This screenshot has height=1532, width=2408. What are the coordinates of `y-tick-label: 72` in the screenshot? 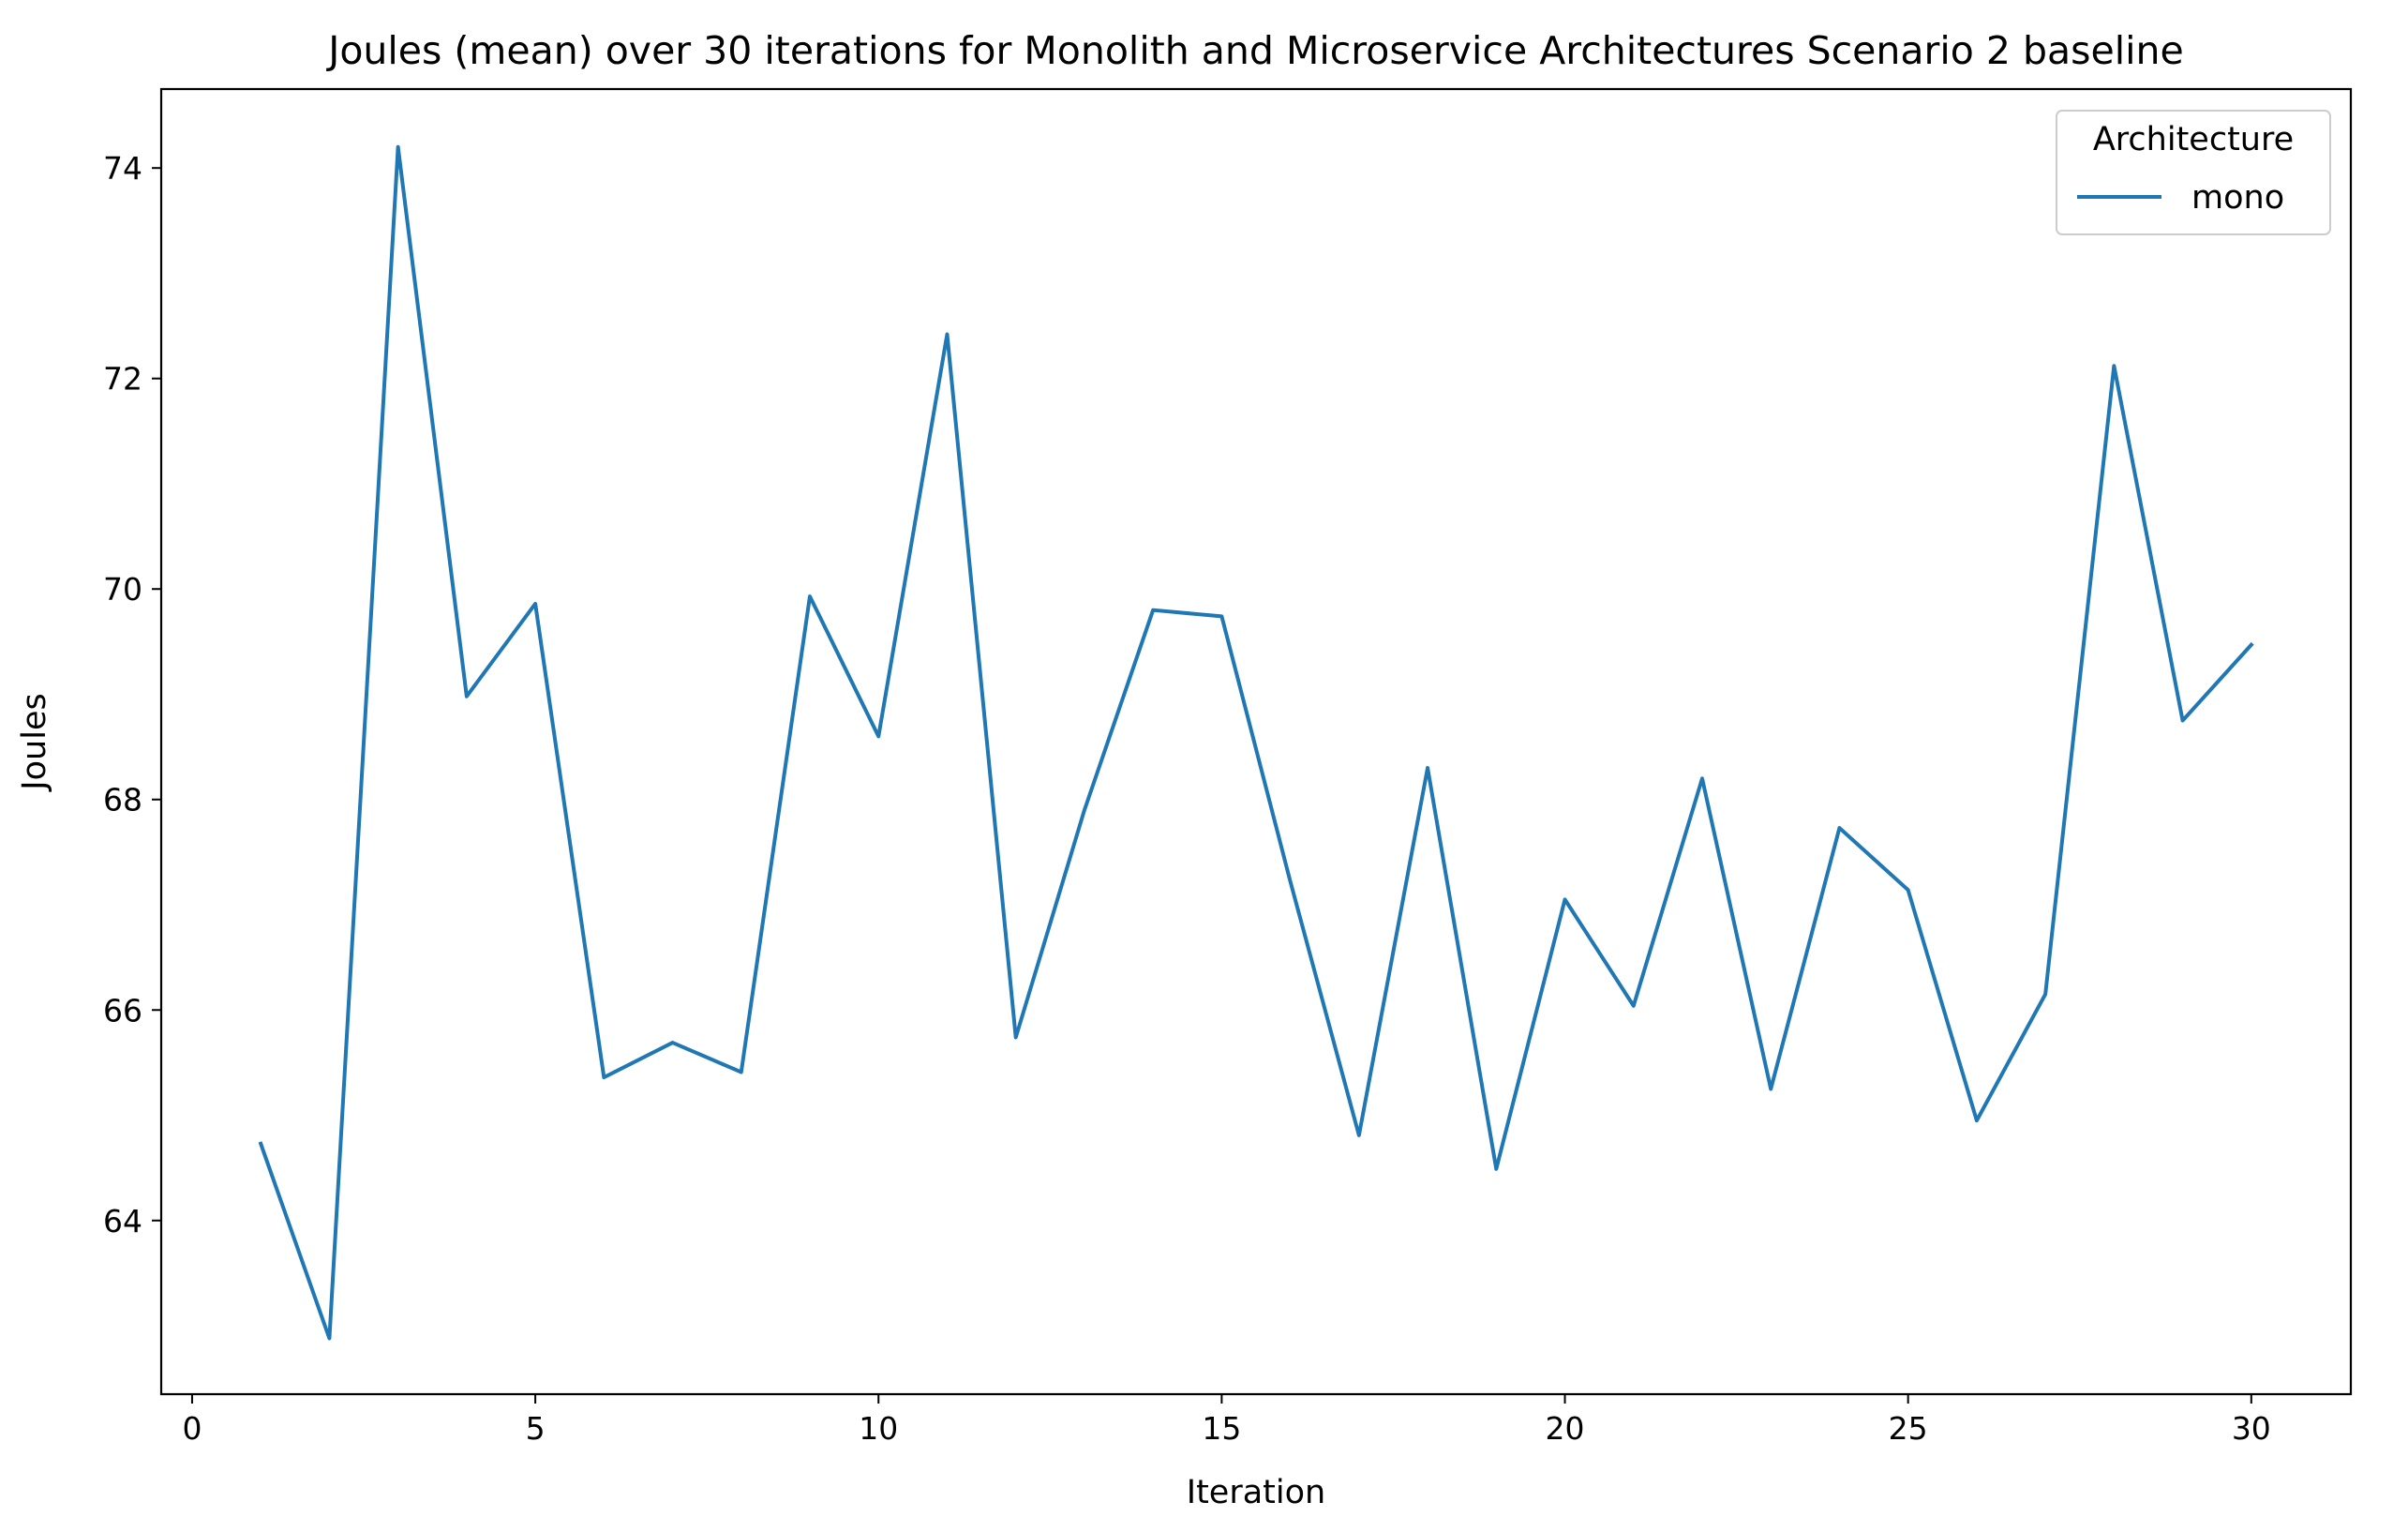 It's located at (122, 379).